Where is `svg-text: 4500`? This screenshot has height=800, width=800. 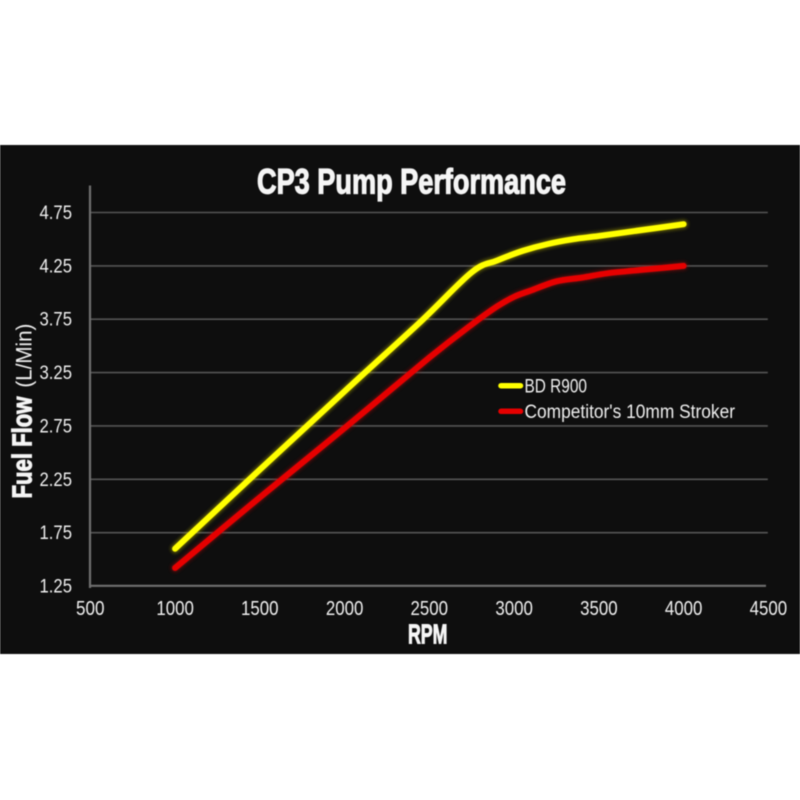 svg-text: 4500 is located at coordinates (769, 609).